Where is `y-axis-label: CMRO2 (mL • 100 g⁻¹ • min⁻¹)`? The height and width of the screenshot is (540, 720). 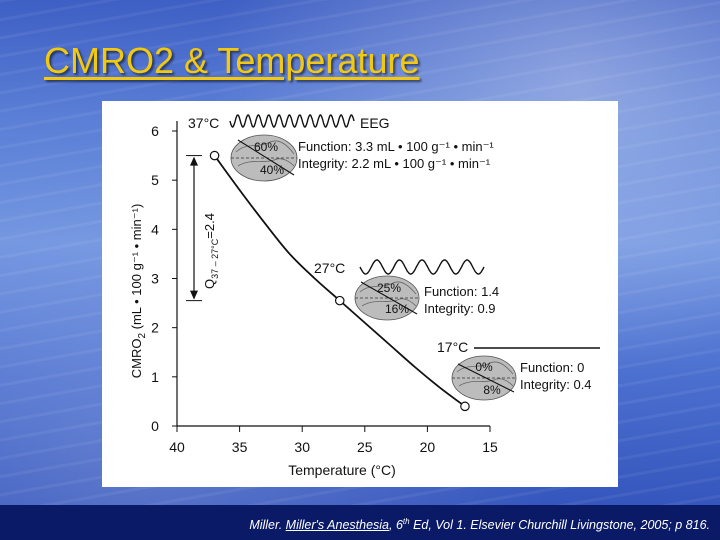 y-axis-label: CMRO2 (mL • 100 g⁻¹ • min⁻¹) is located at coordinates (138, 291).